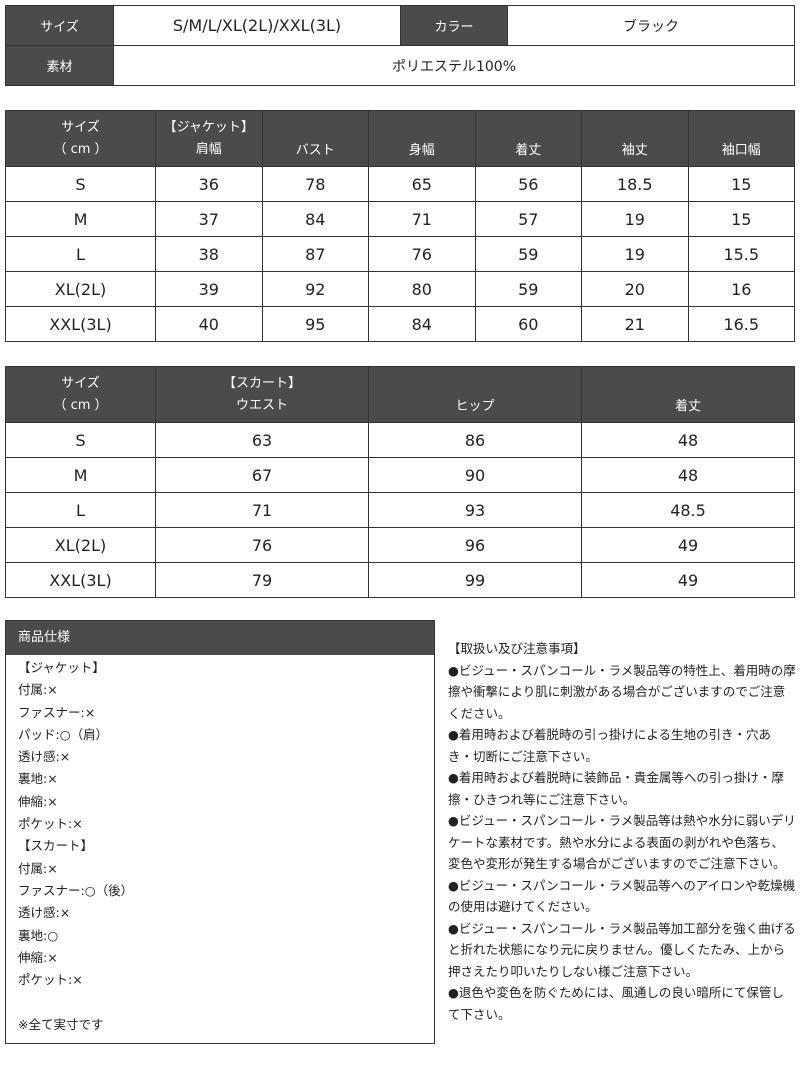 The height and width of the screenshot is (1067, 800). I want to click on spec-line: 裏地:×, so click(38, 779).